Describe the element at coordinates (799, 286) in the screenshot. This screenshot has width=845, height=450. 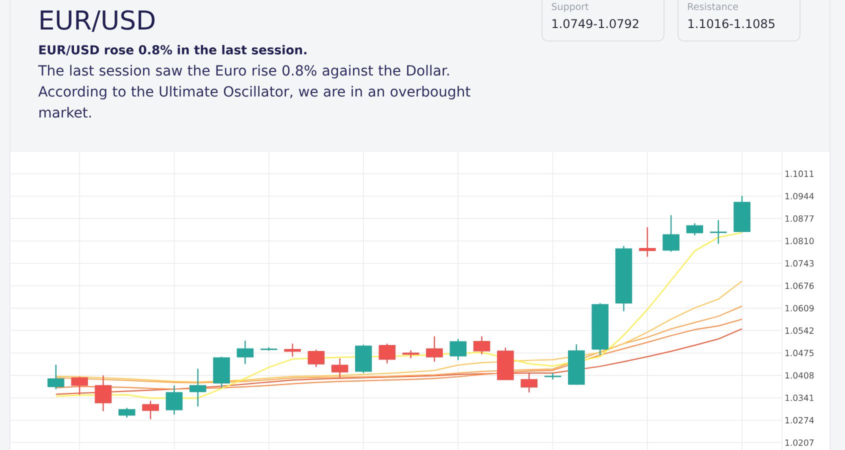
I see `y-tick-label: 1.0676` at that location.